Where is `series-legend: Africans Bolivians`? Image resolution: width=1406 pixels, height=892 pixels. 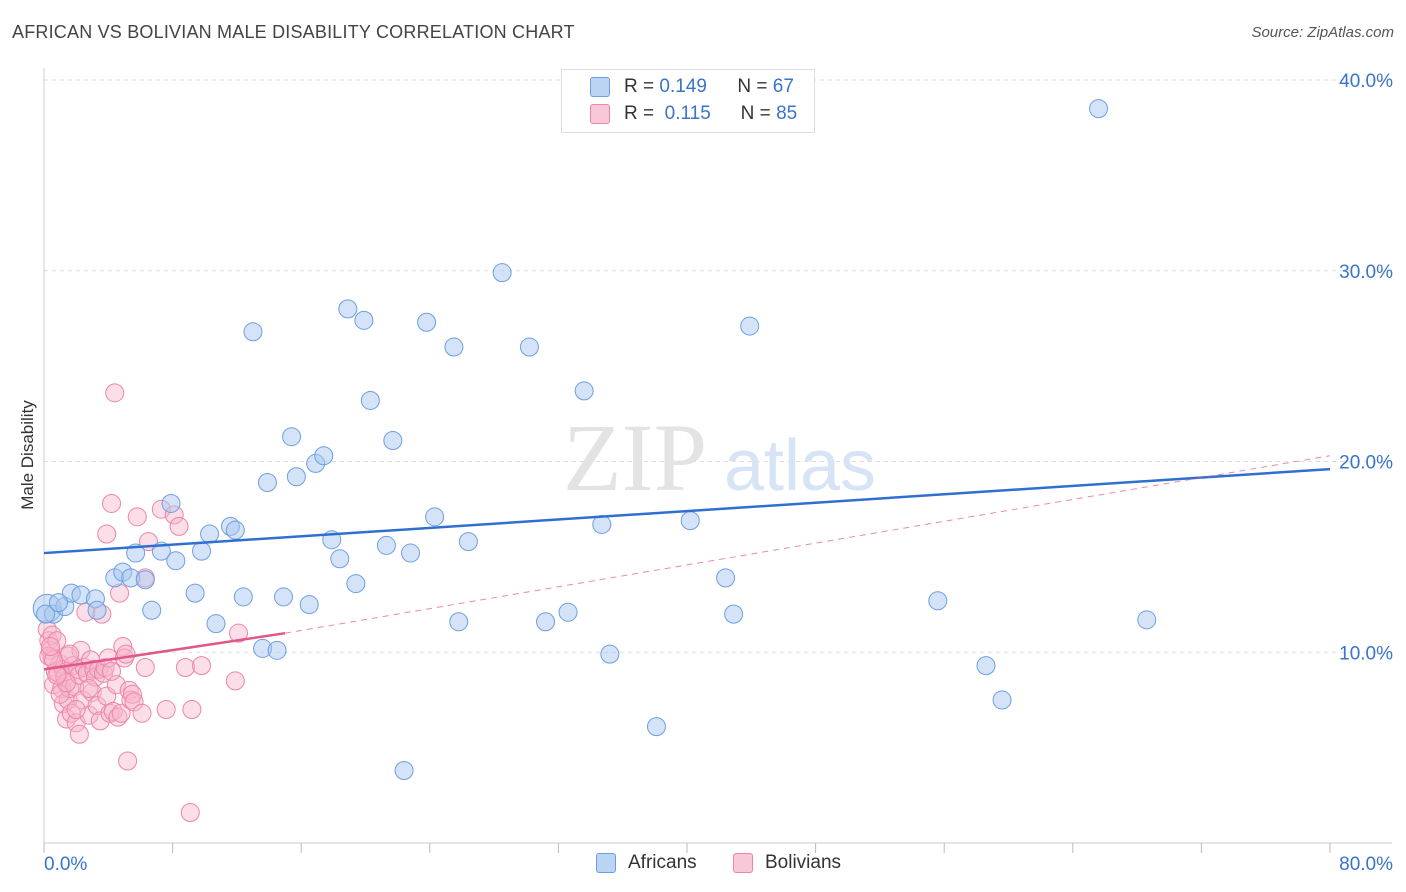
series-legend: Africans Bolivians is located at coordinates (703, 864).